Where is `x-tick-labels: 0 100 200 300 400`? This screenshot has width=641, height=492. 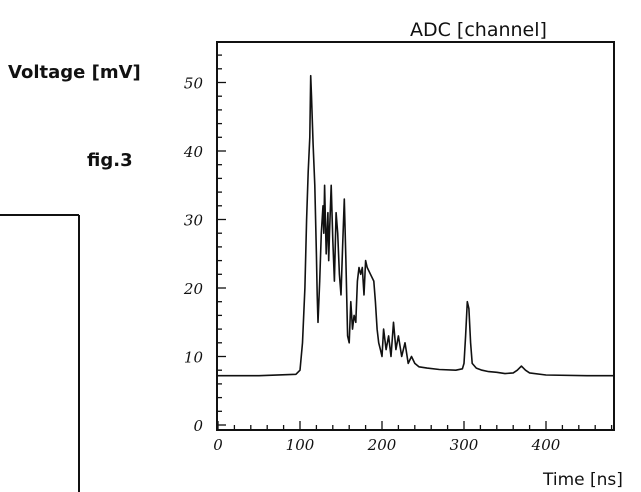 x-tick-labels: 0 100 200 300 400 is located at coordinates (387, 445).